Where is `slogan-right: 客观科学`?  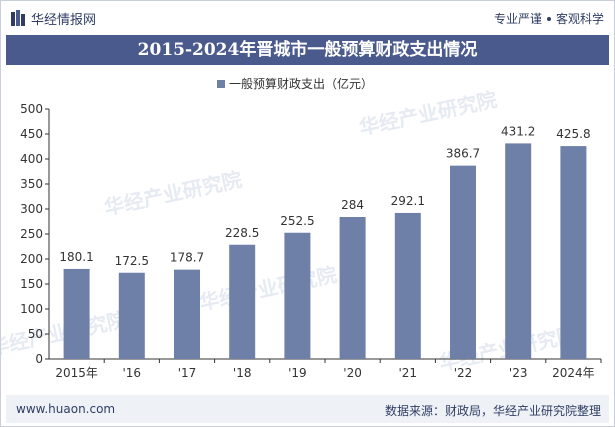
slogan-right: 客观科学 is located at coordinates (579, 19).